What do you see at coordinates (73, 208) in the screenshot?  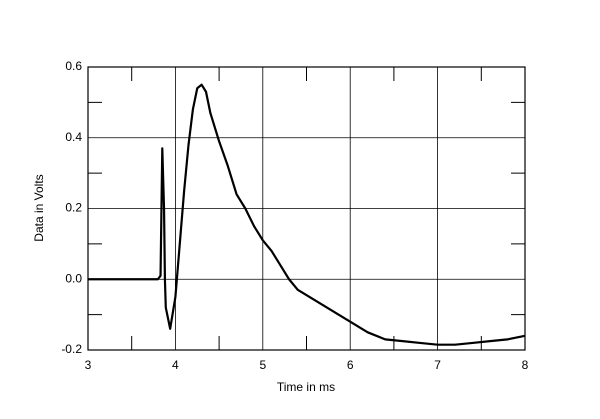 I see `y-tick-label: 0.2` at bounding box center [73, 208].